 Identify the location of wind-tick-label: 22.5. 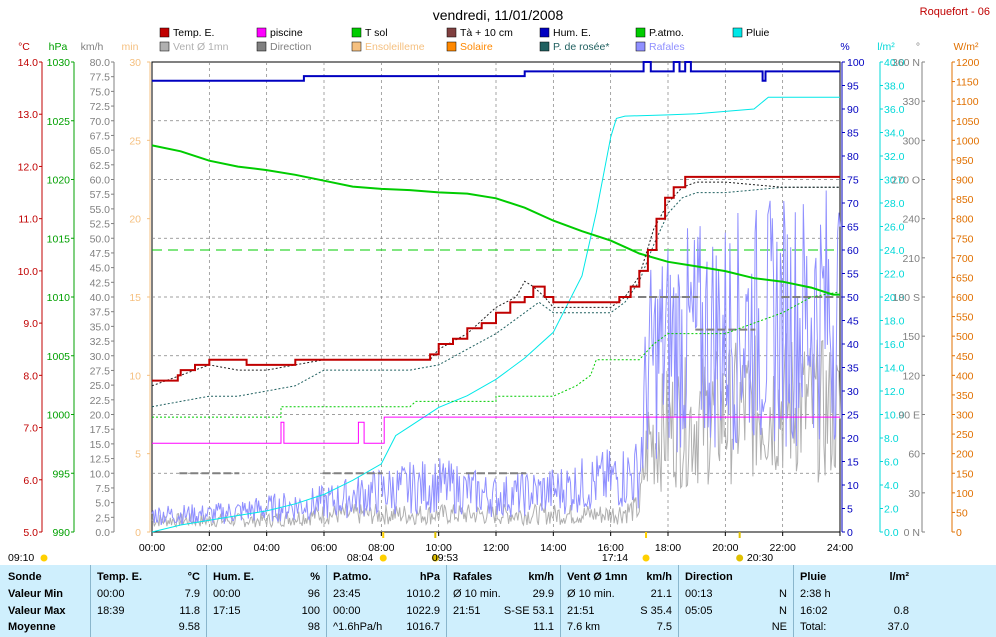
(100, 401).